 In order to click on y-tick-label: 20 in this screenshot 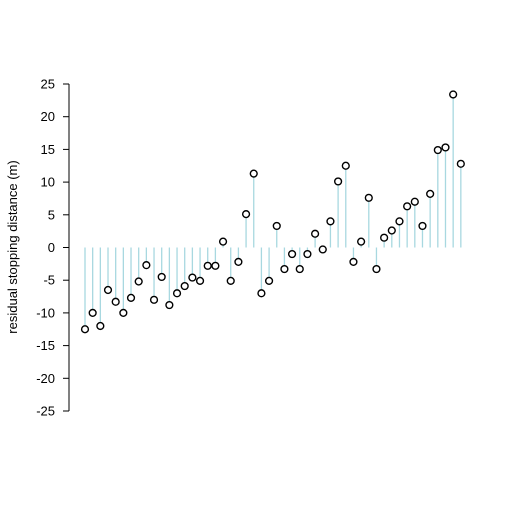, I will do `click(48, 116)`.